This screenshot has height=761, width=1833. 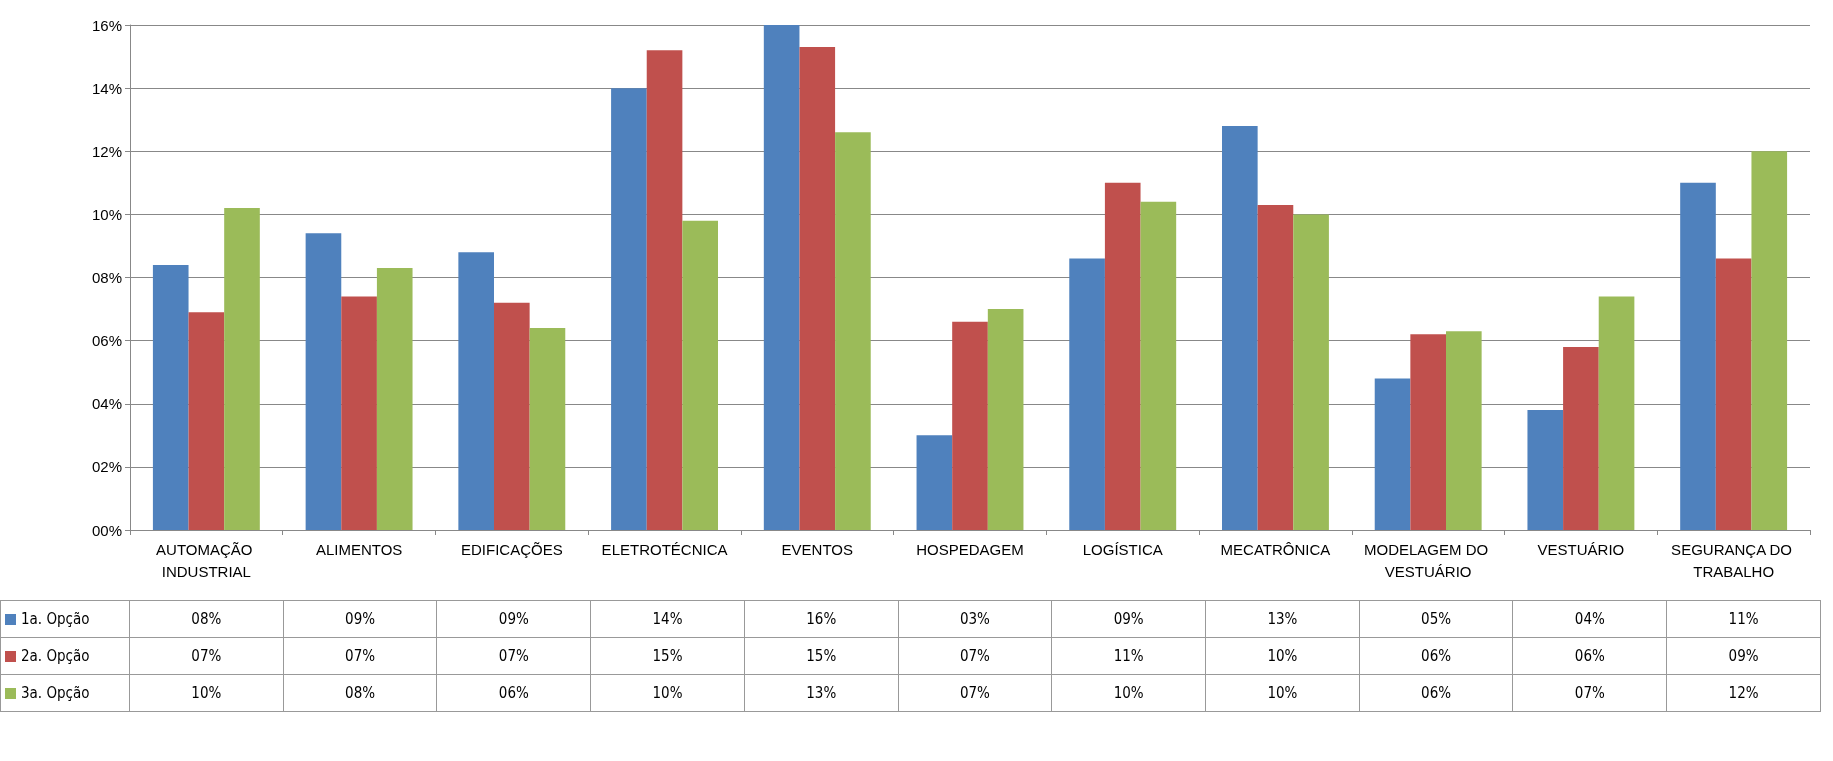 I want to click on y-tick-label: 16%, so click(x=106, y=25).